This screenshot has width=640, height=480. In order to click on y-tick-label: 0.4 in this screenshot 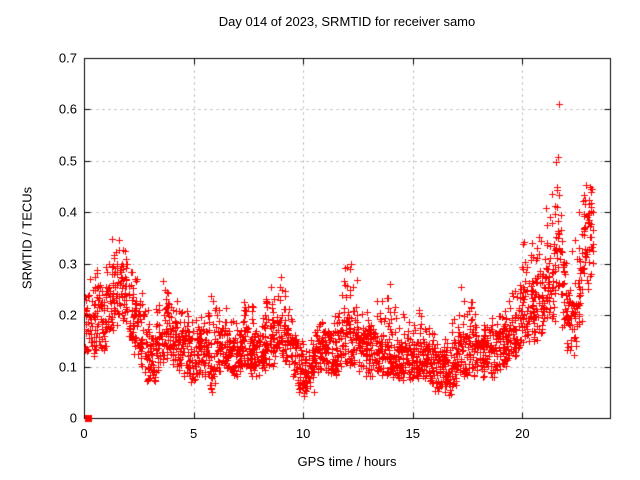, I will do `click(67, 212)`.